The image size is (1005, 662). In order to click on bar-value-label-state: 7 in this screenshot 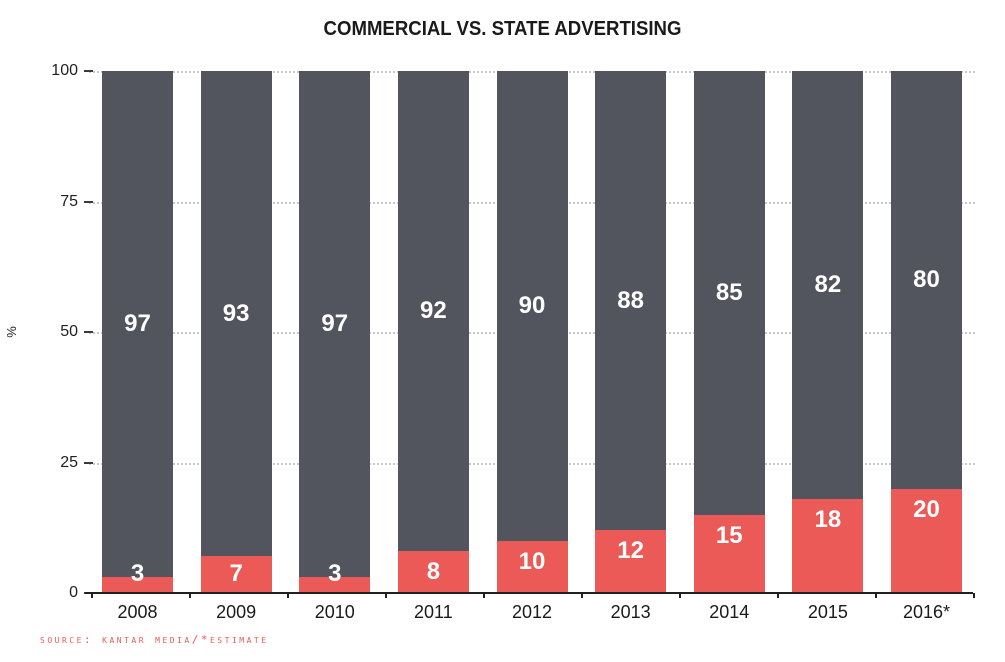, I will do `click(236, 573)`.